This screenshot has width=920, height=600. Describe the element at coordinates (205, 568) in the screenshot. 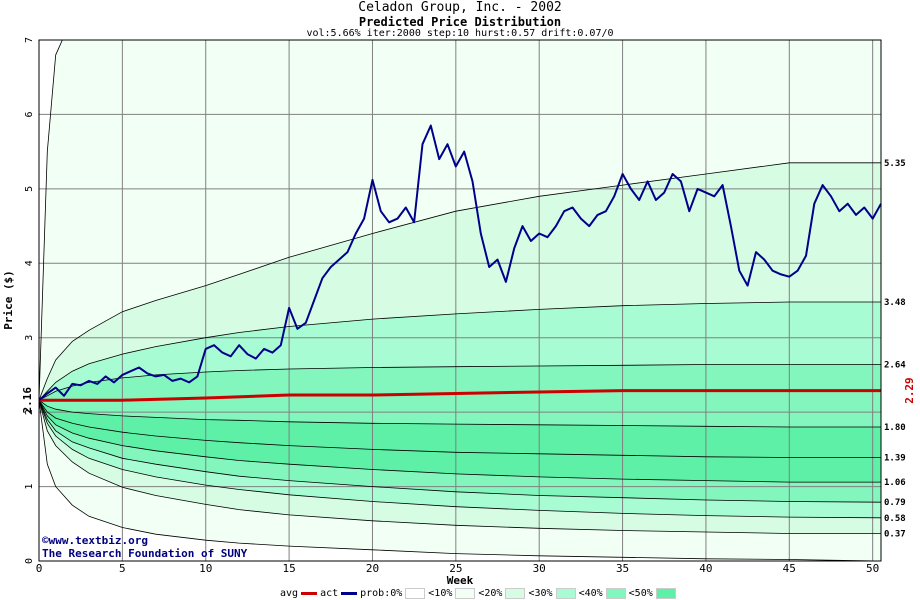

I see `x-tick-label: 10` at that location.